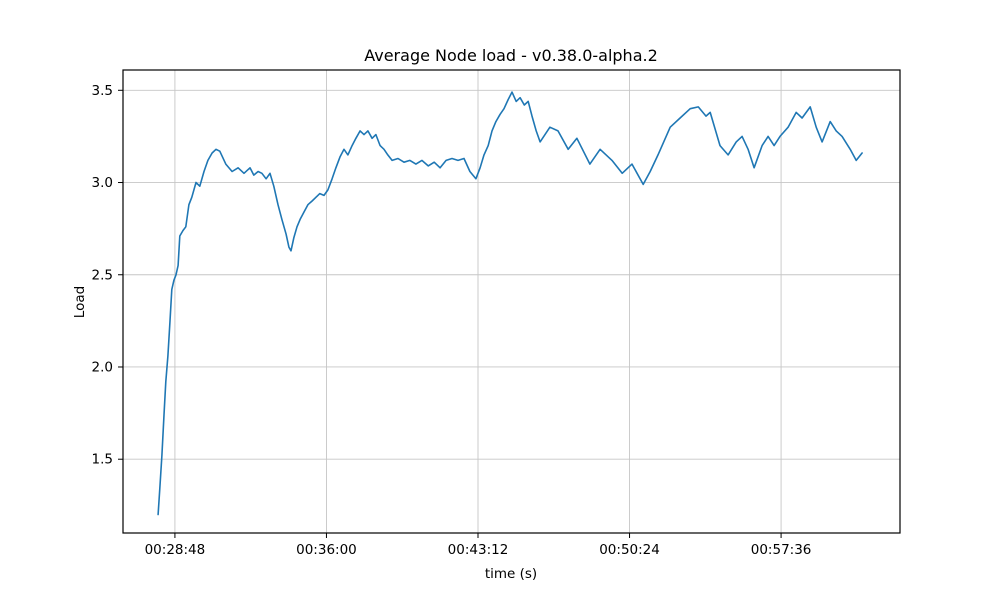 The width and height of the screenshot is (1000, 600). I want to click on y-tick-label: 3.0, so click(102, 183).